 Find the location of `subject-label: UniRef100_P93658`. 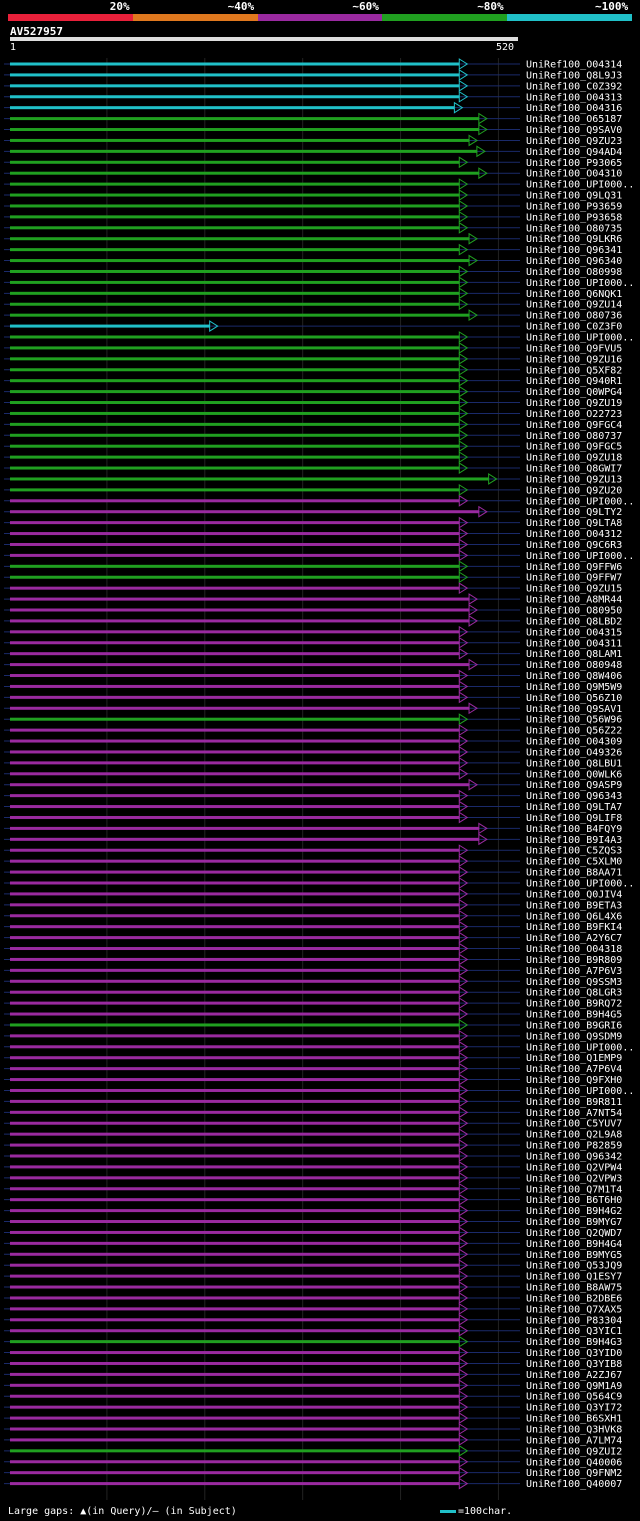

subject-label: UniRef100_P93658 is located at coordinates (574, 217).